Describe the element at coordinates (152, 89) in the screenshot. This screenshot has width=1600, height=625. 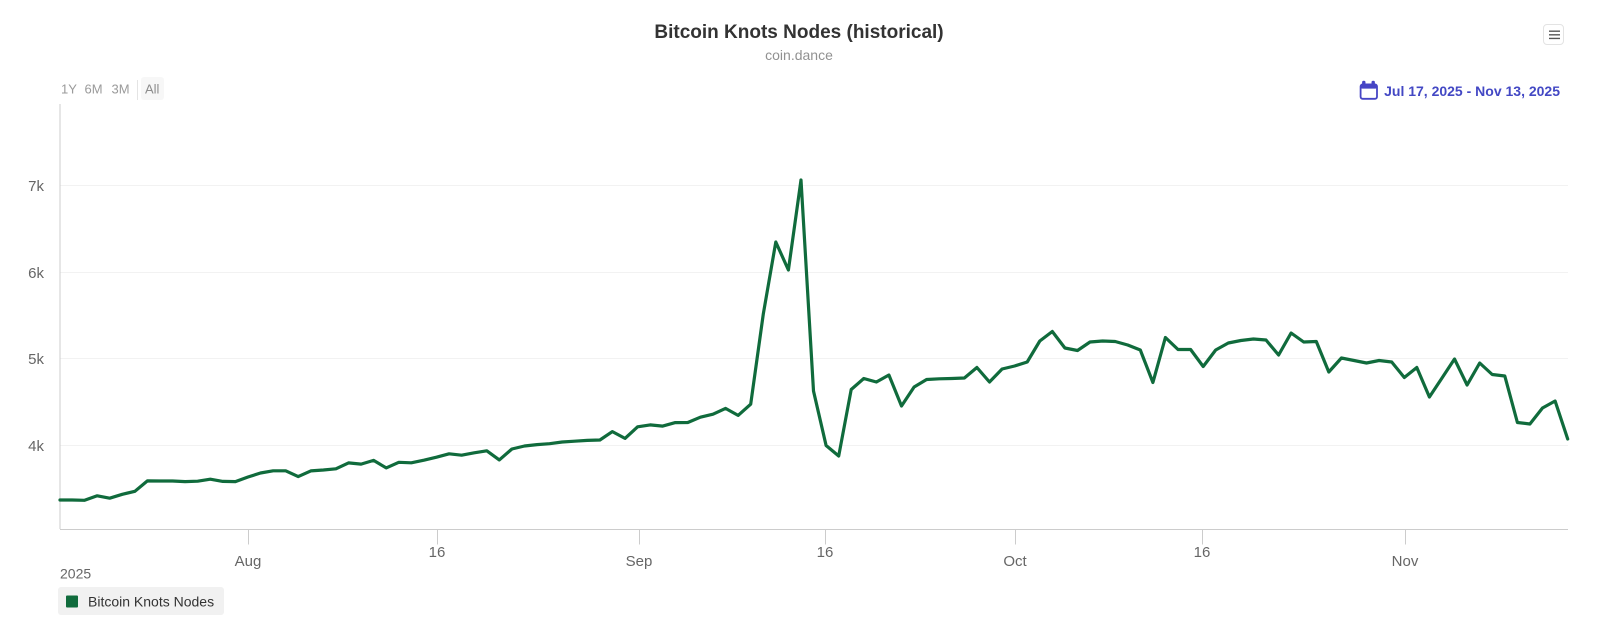
I see `svg-text: All` at that location.